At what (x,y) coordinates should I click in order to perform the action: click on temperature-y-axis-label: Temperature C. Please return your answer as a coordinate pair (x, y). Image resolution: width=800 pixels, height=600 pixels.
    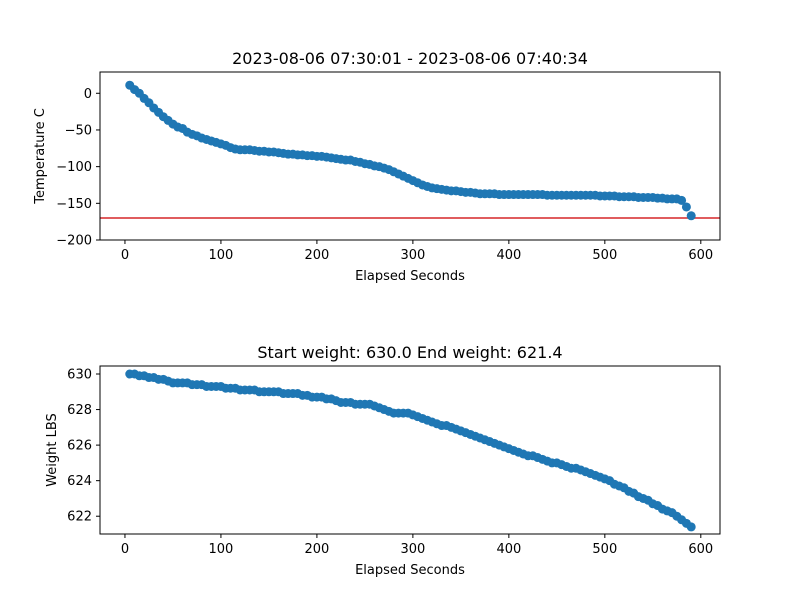
    Looking at the image, I should click on (40, 156).